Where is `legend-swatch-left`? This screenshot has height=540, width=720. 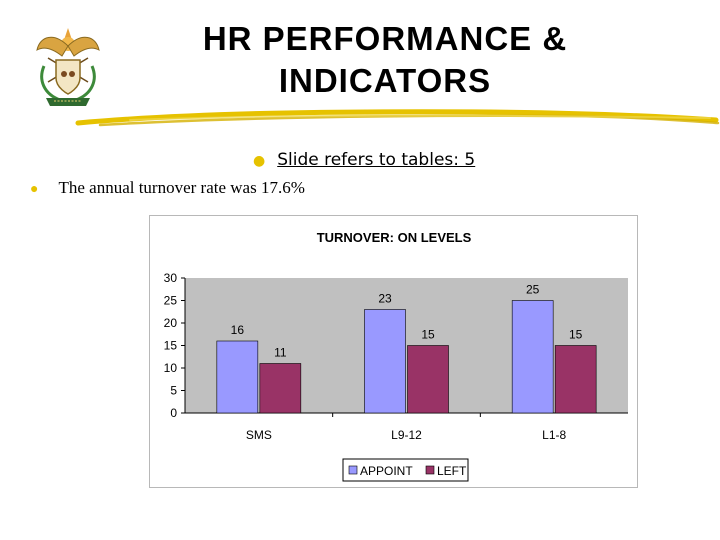
legend-swatch-left is located at coordinates (430, 470).